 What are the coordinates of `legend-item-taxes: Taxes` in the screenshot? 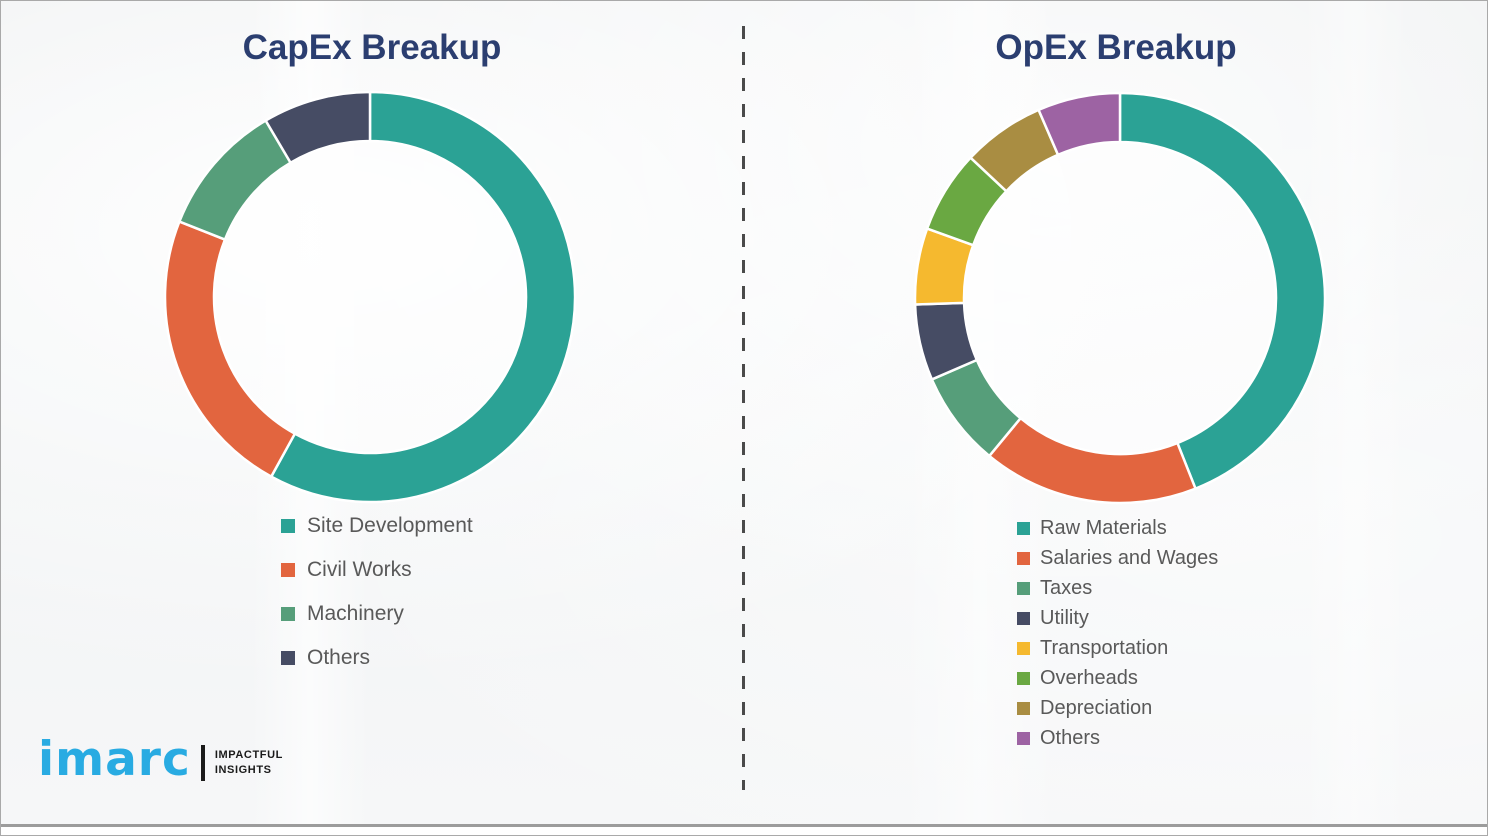 It's located at (1117, 588).